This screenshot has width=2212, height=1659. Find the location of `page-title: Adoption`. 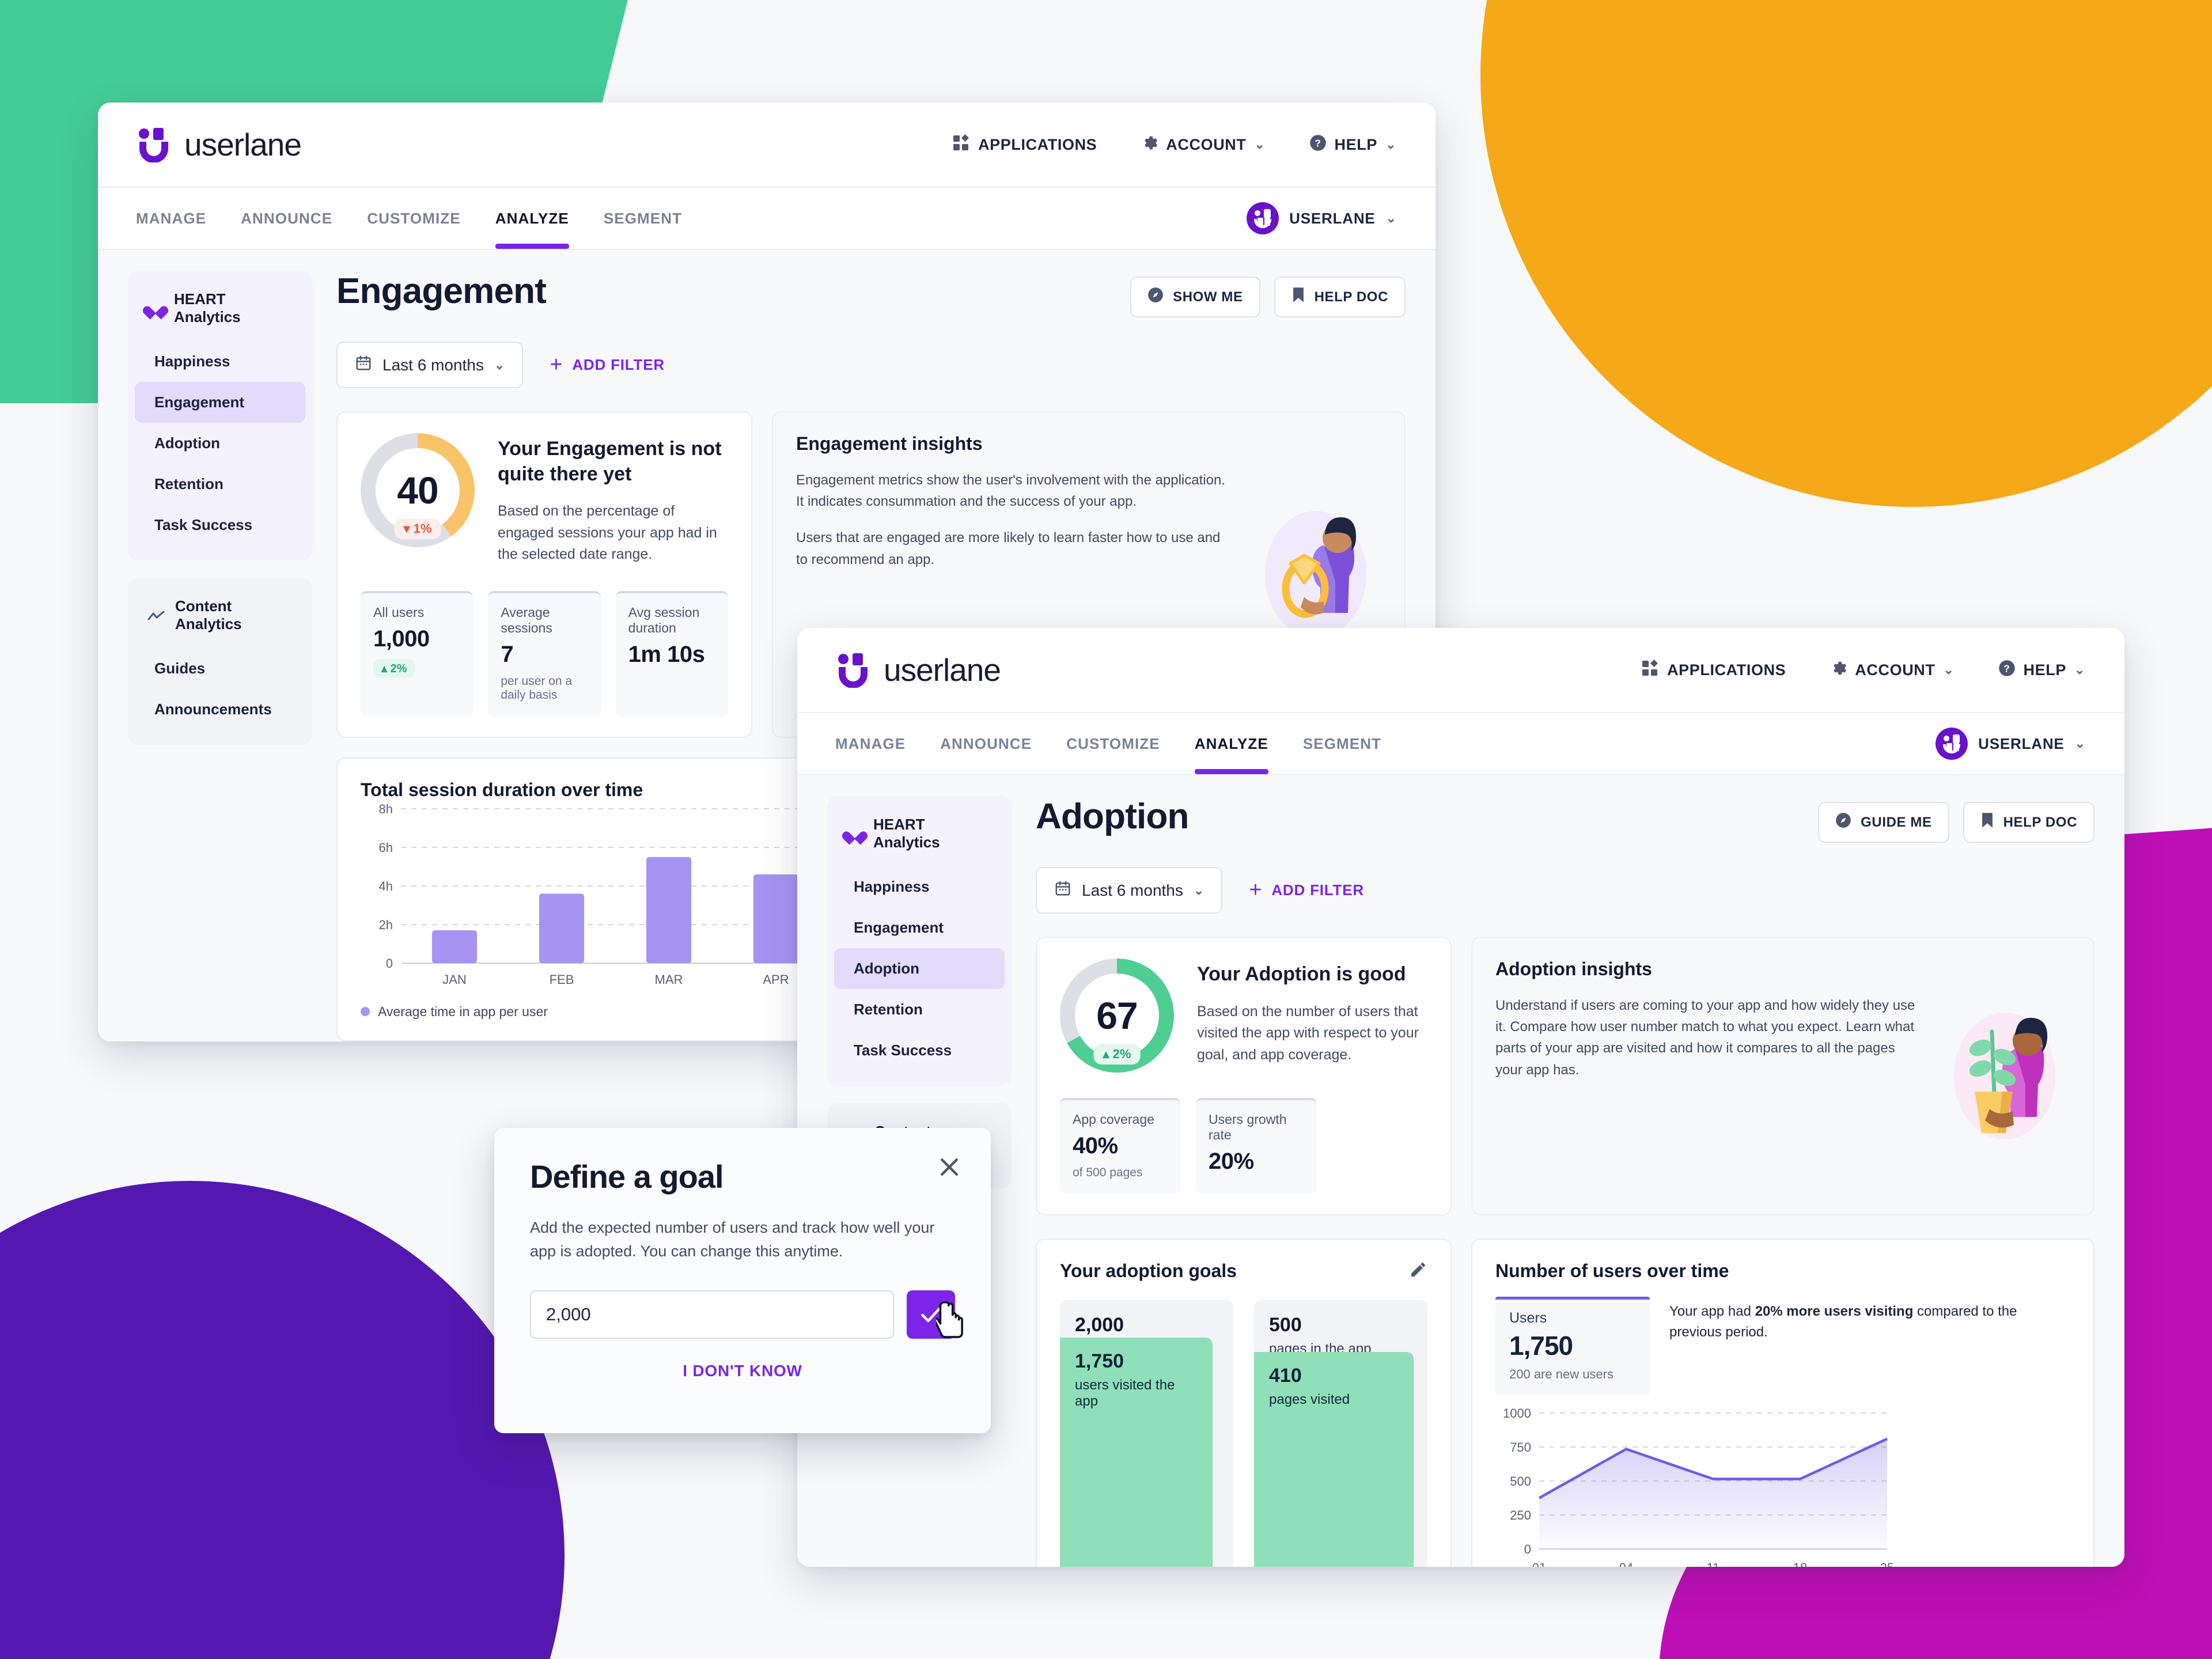

page-title: Adoption is located at coordinates (1112, 816).